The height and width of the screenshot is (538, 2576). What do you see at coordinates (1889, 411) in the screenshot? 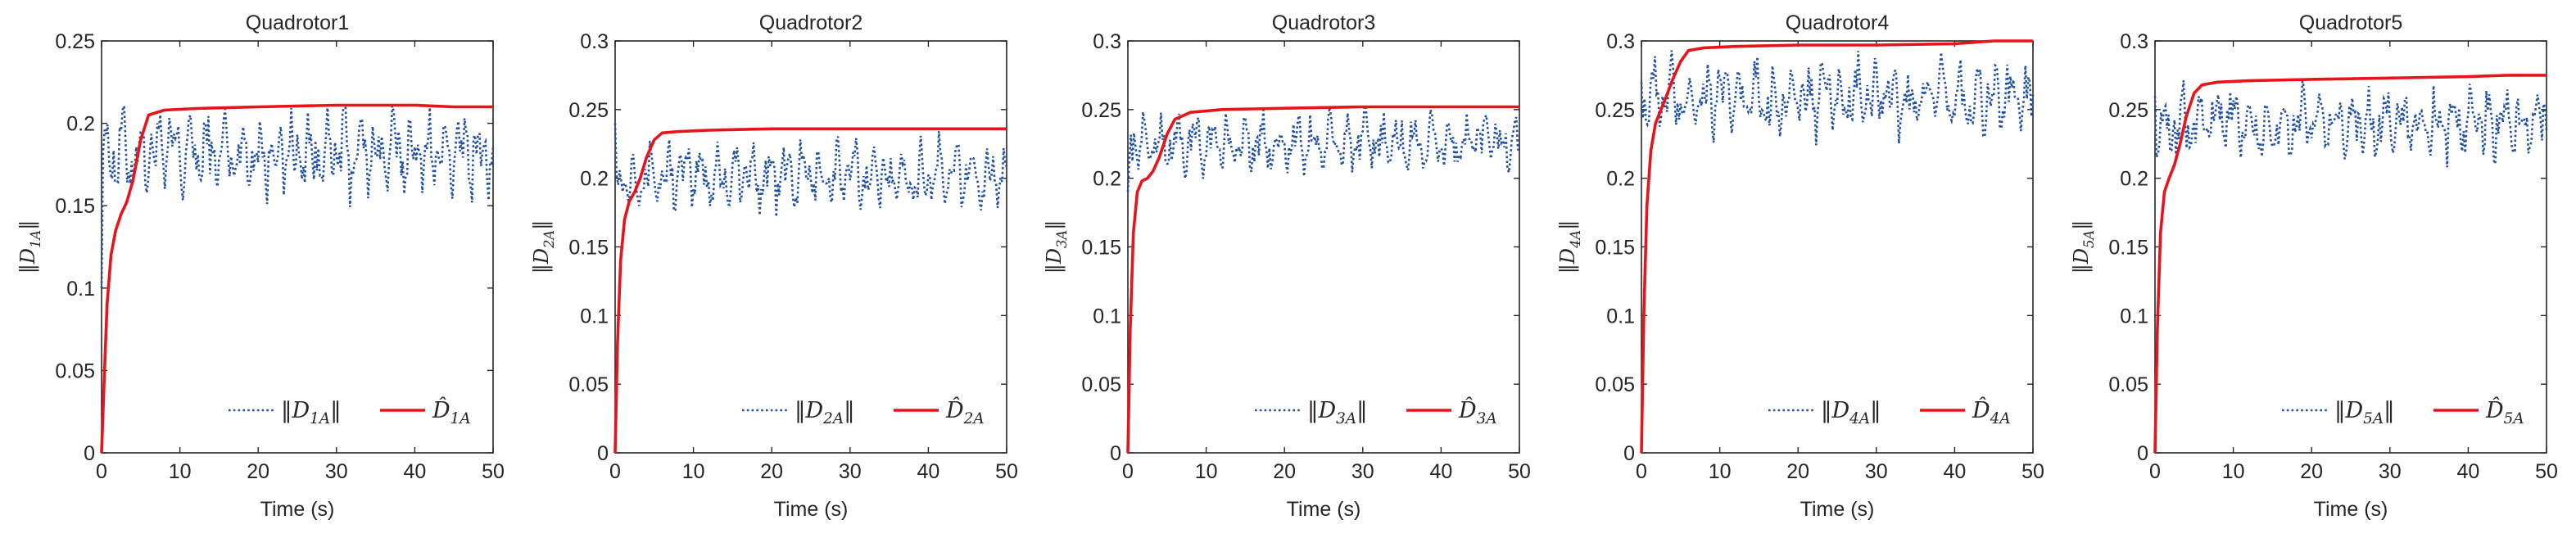
I see `legend: ‖D4A‖ D̂4A` at bounding box center [1889, 411].